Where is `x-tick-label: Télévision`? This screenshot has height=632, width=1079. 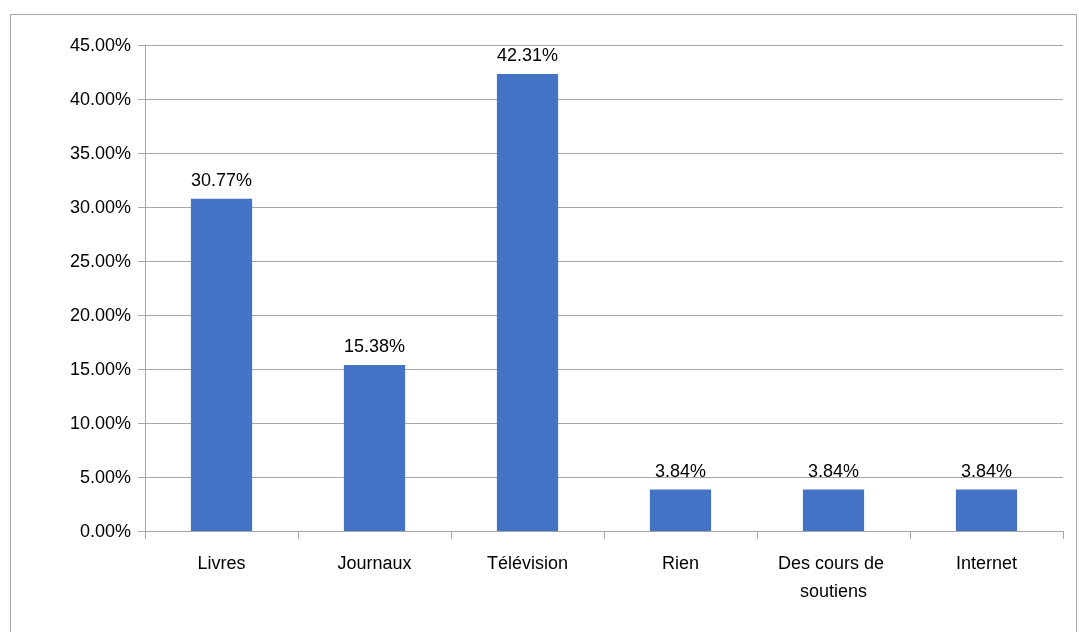 x-tick-label: Télévision is located at coordinates (527, 563).